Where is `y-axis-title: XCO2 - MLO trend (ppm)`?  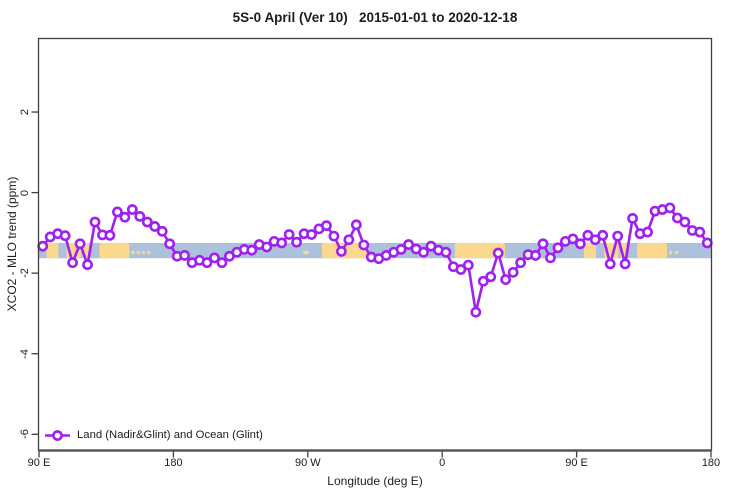 y-axis-title: XCO2 - MLO trend (ppm) is located at coordinates (12, 244).